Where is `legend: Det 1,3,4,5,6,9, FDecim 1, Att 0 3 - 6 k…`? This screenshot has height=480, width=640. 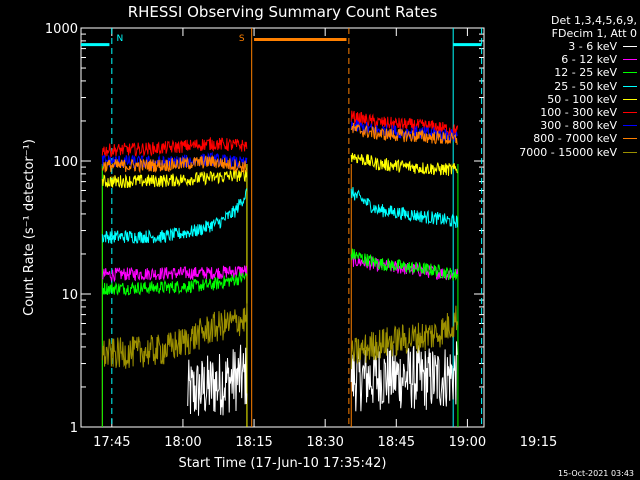 legend: Det 1,3,4,5,6,9, FDecim 1, Att 0 3 - 6 k… is located at coordinates (561, 86).